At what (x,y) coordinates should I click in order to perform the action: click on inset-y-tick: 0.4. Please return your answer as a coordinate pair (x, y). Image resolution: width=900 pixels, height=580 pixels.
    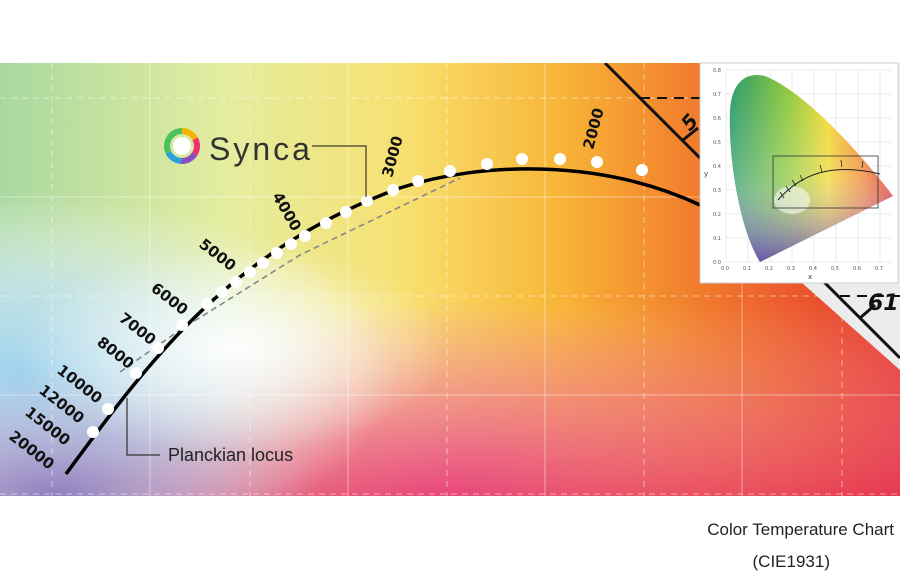
    Looking at the image, I should click on (717, 167).